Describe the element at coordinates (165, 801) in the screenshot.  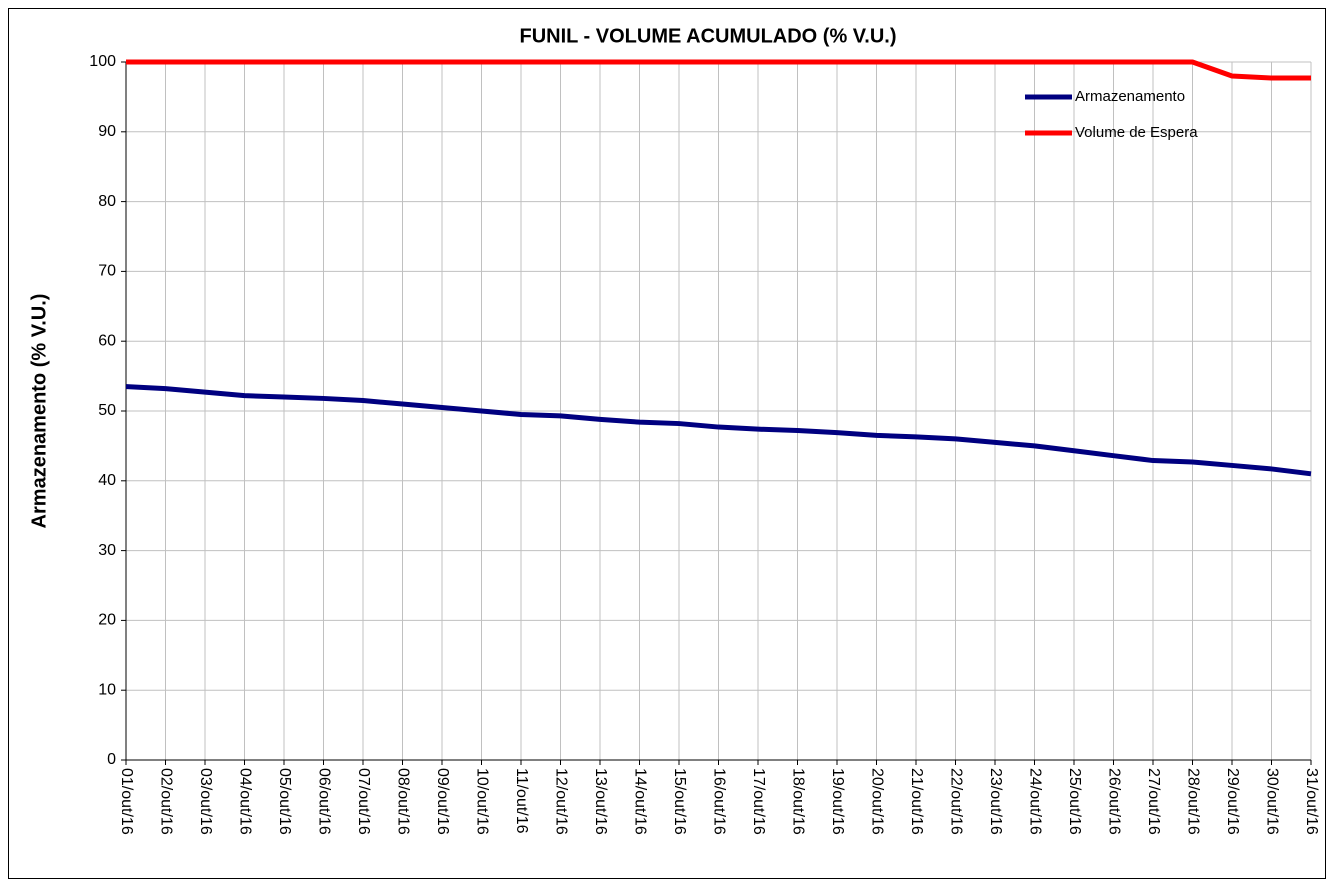
I see `x-tick-label: 02/out/16` at that location.